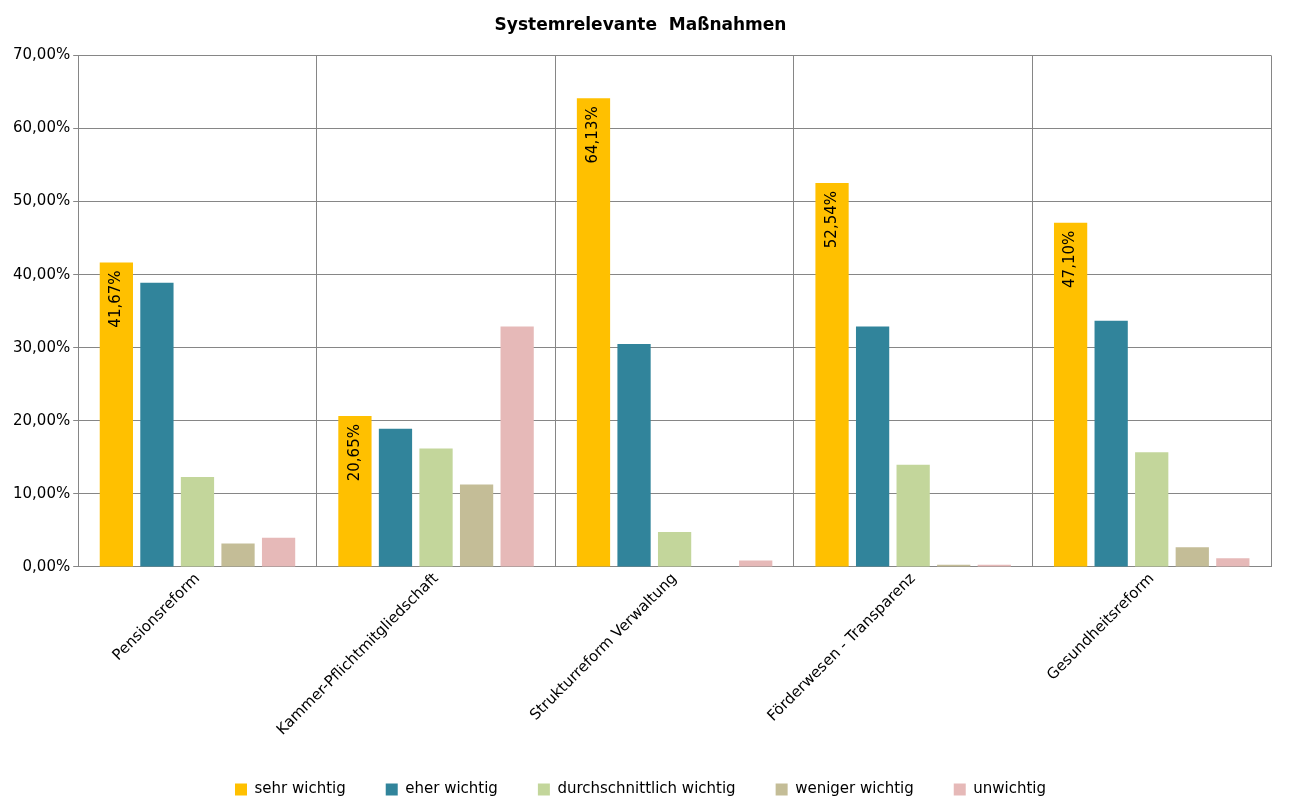 The image size is (1291, 807). What do you see at coordinates (592, 135) in the screenshot?
I see `data-label: 64,13%` at bounding box center [592, 135].